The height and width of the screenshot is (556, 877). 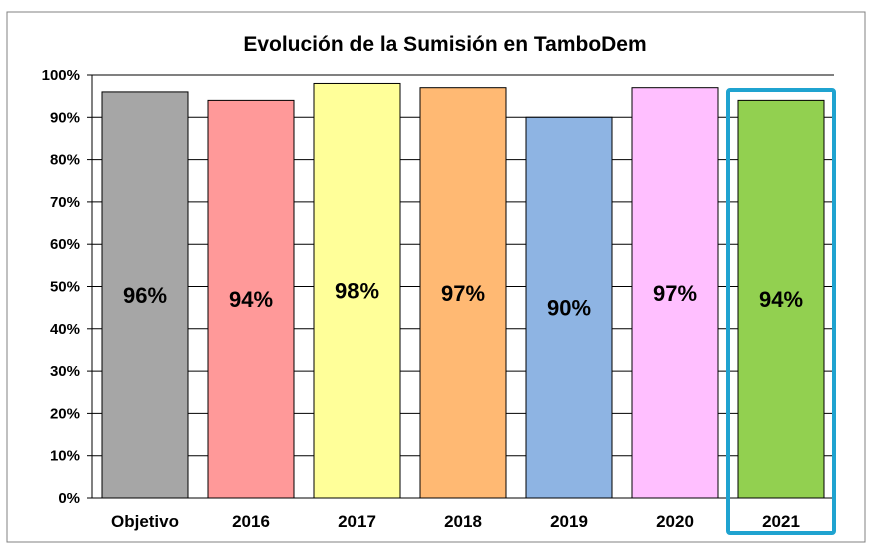 I want to click on y-tick-label: 100%, so click(x=61, y=75).